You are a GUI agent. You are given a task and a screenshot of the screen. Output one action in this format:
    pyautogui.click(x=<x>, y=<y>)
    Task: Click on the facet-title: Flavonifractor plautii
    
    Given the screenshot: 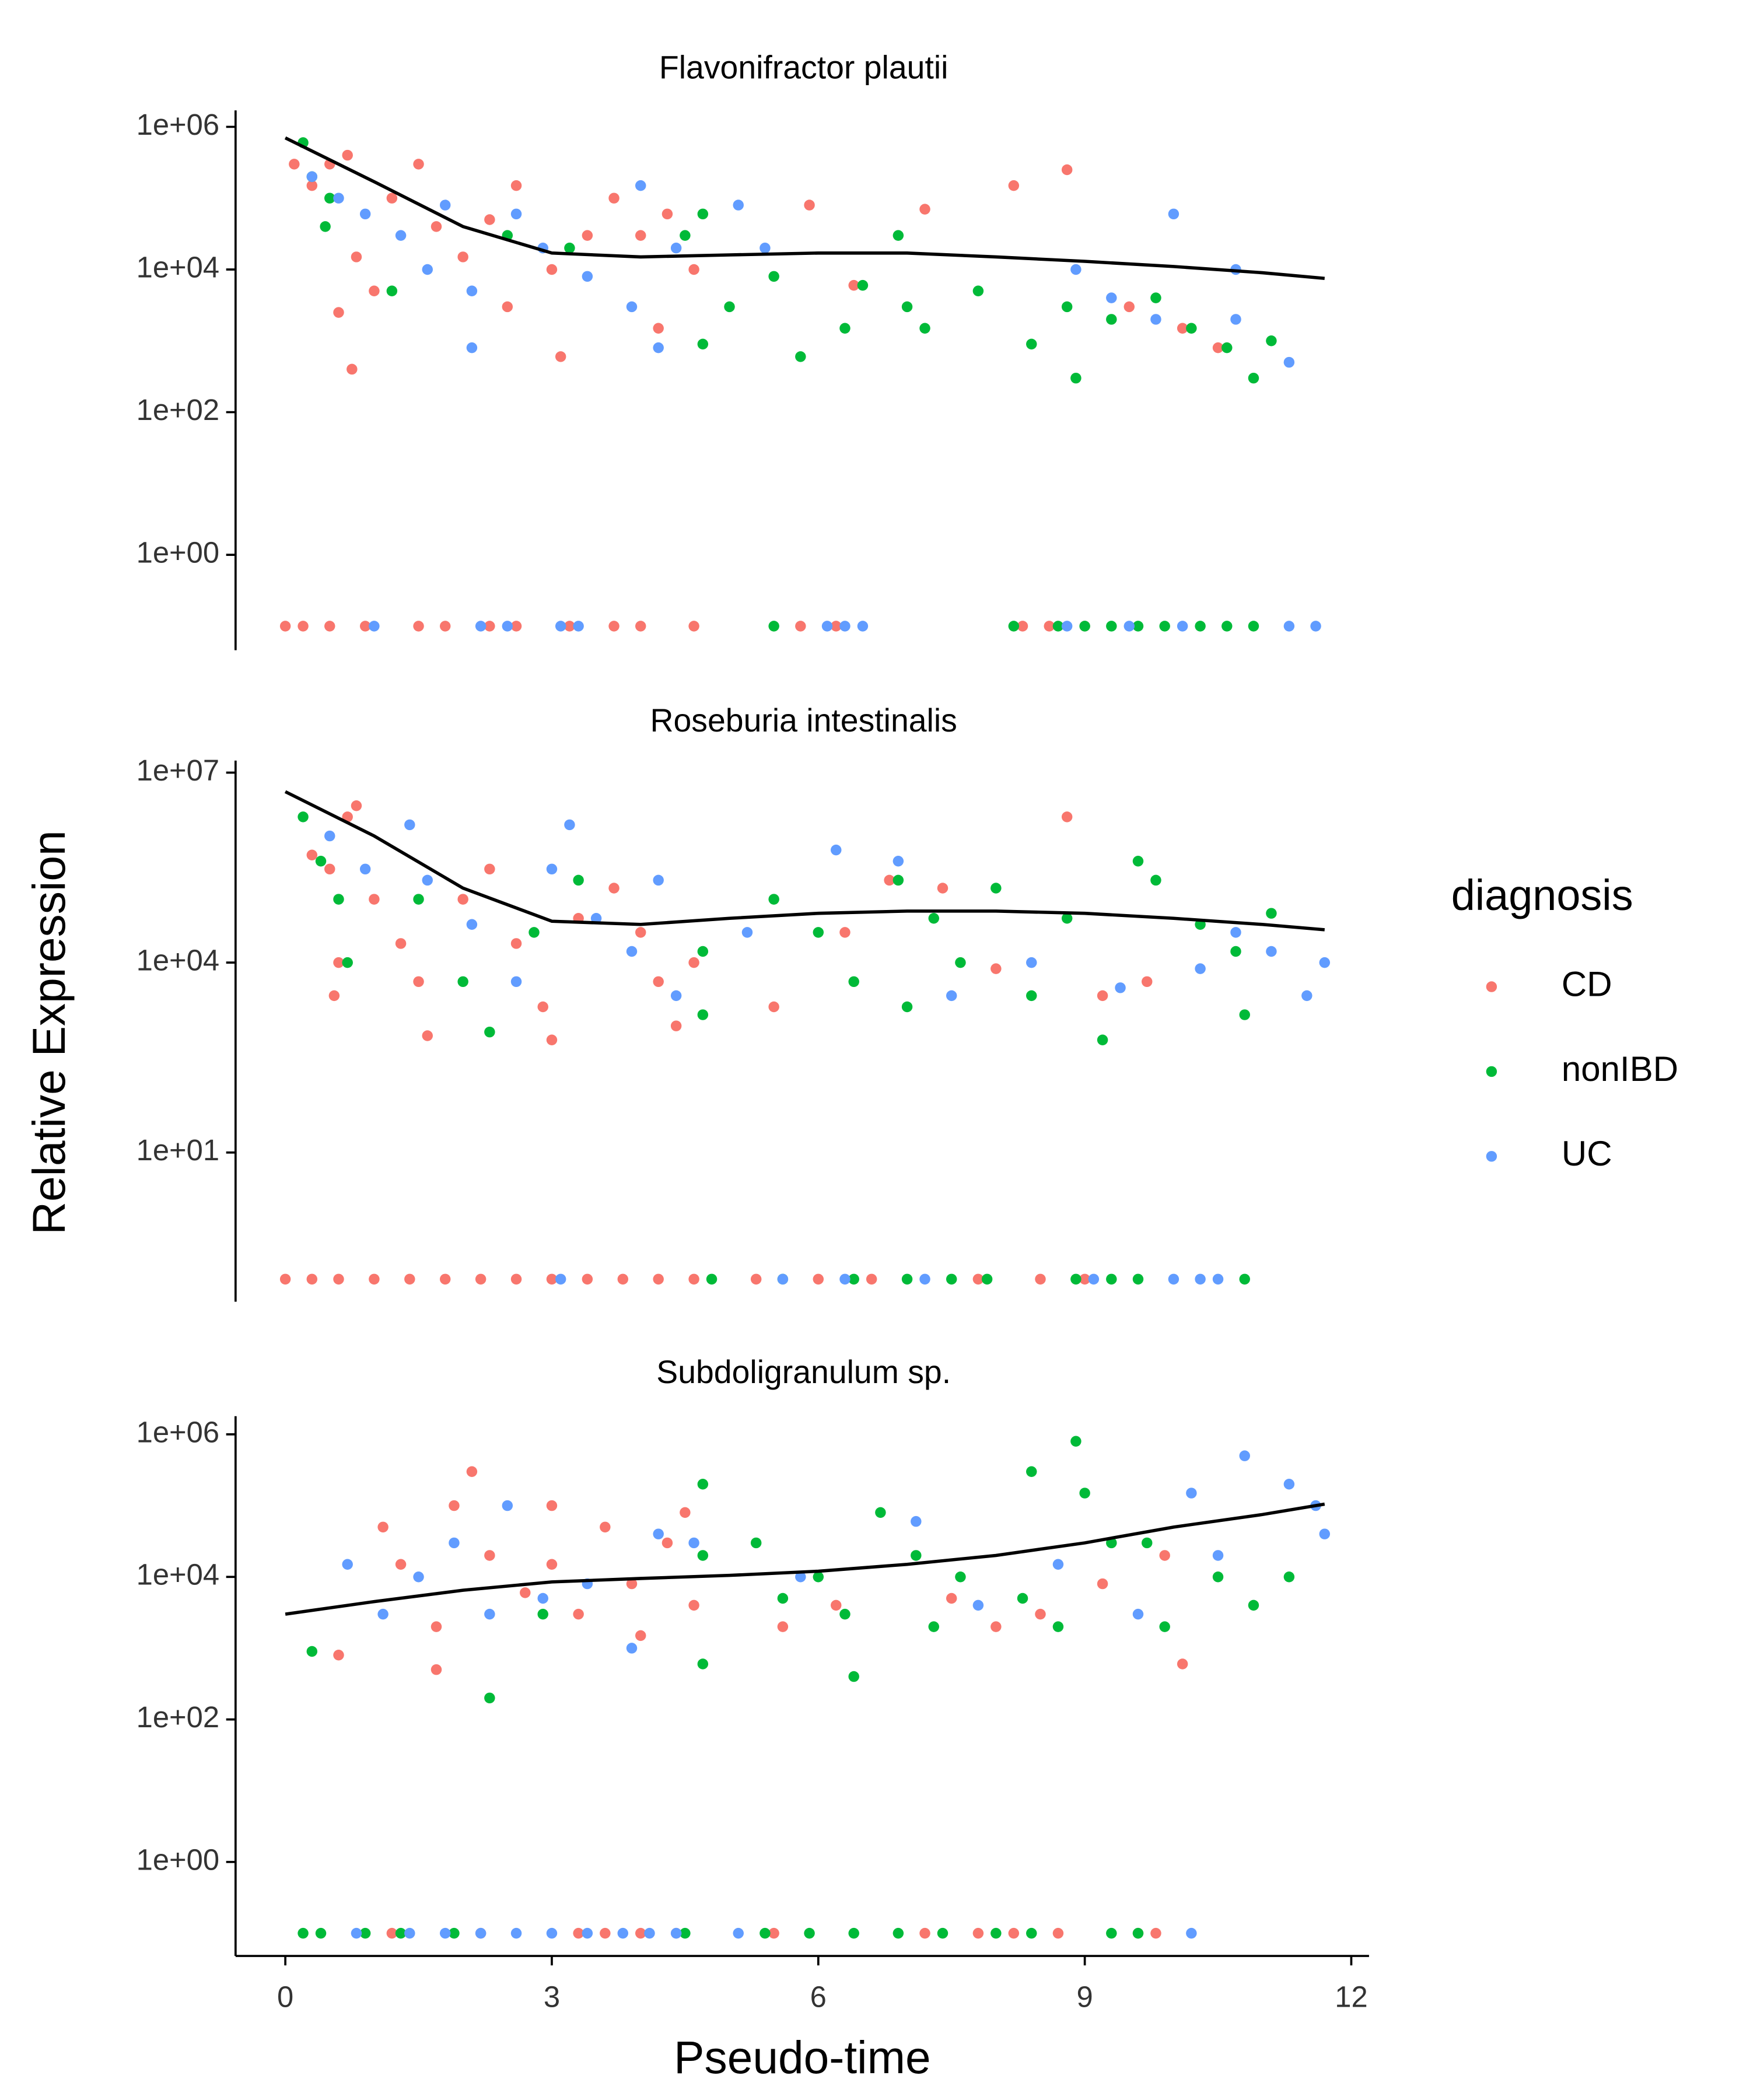 What is the action you would take?
    pyautogui.click(x=804, y=68)
    